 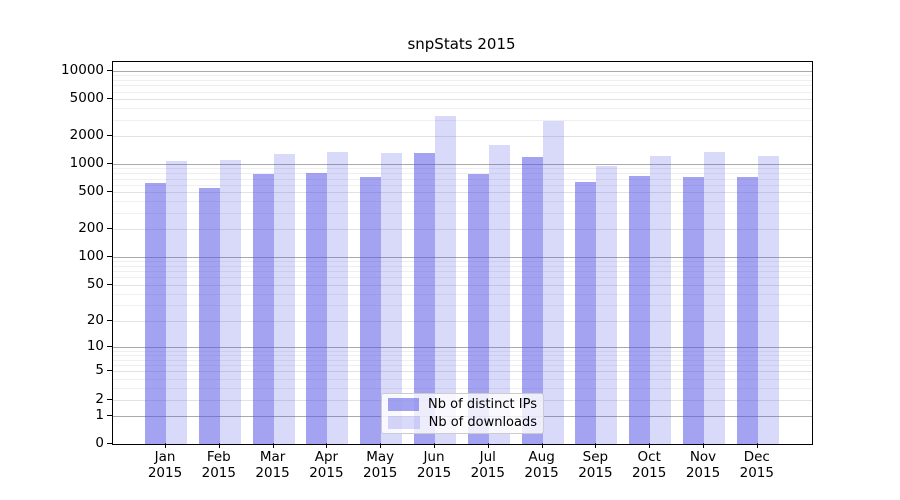 I want to click on legend-label-downloads: Nb of downloads, so click(x=482, y=422).